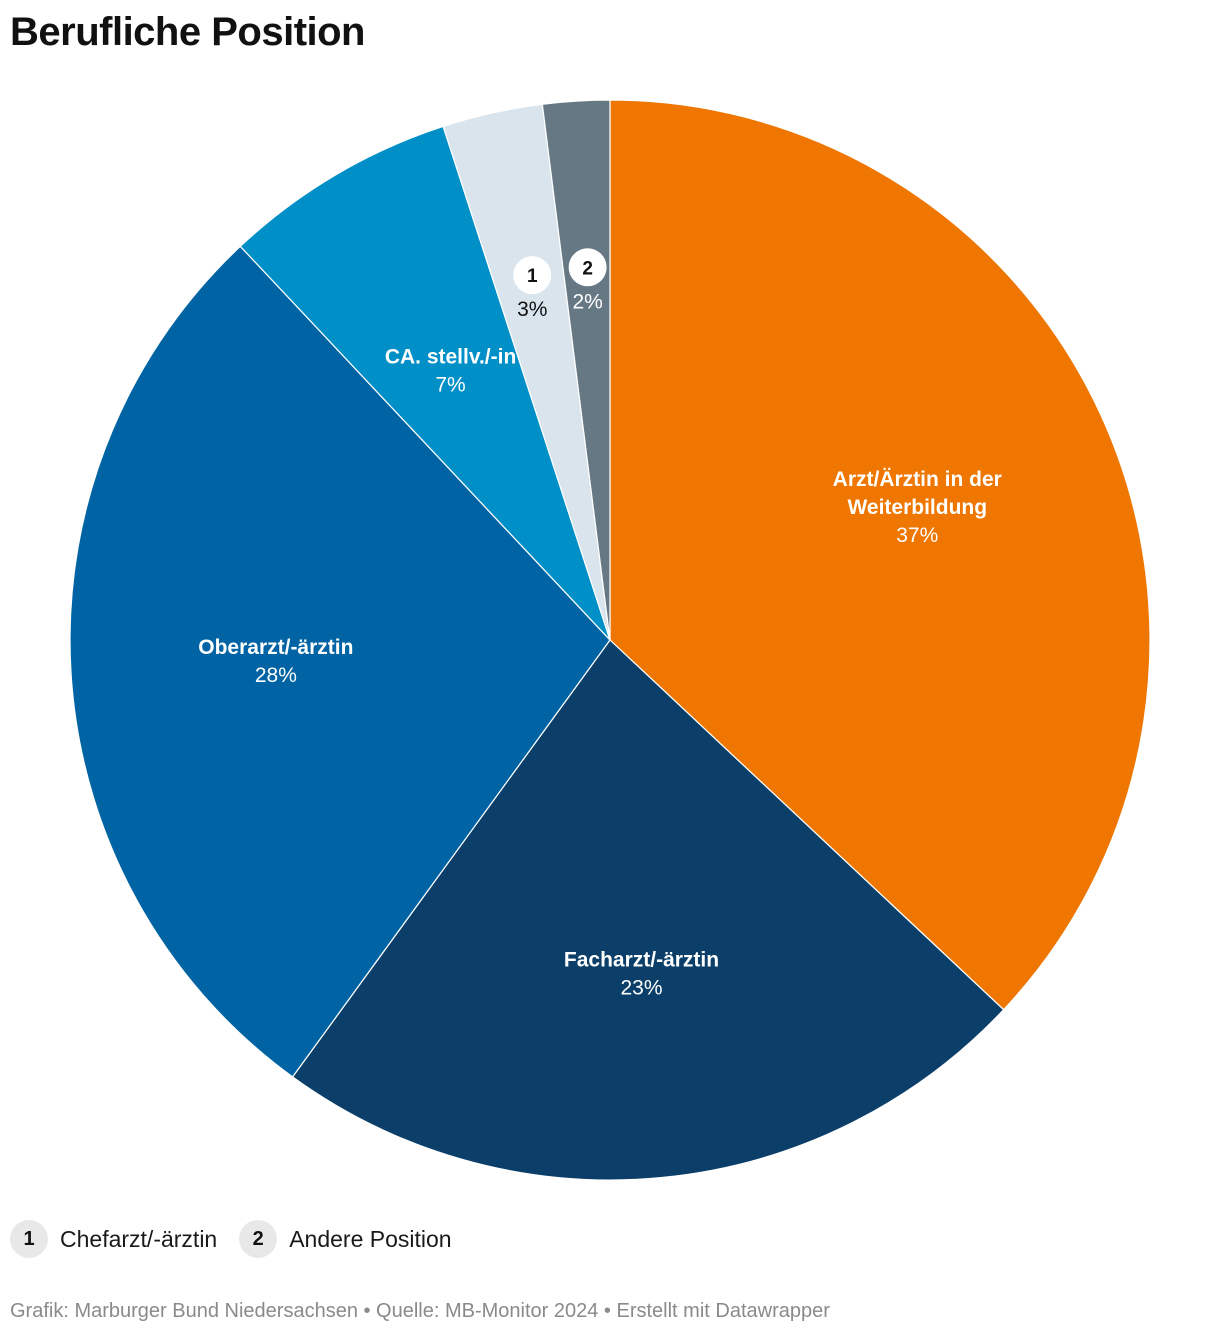 The image size is (1220, 1336). I want to click on pie-badge-1: 1 3%, so click(532, 288).